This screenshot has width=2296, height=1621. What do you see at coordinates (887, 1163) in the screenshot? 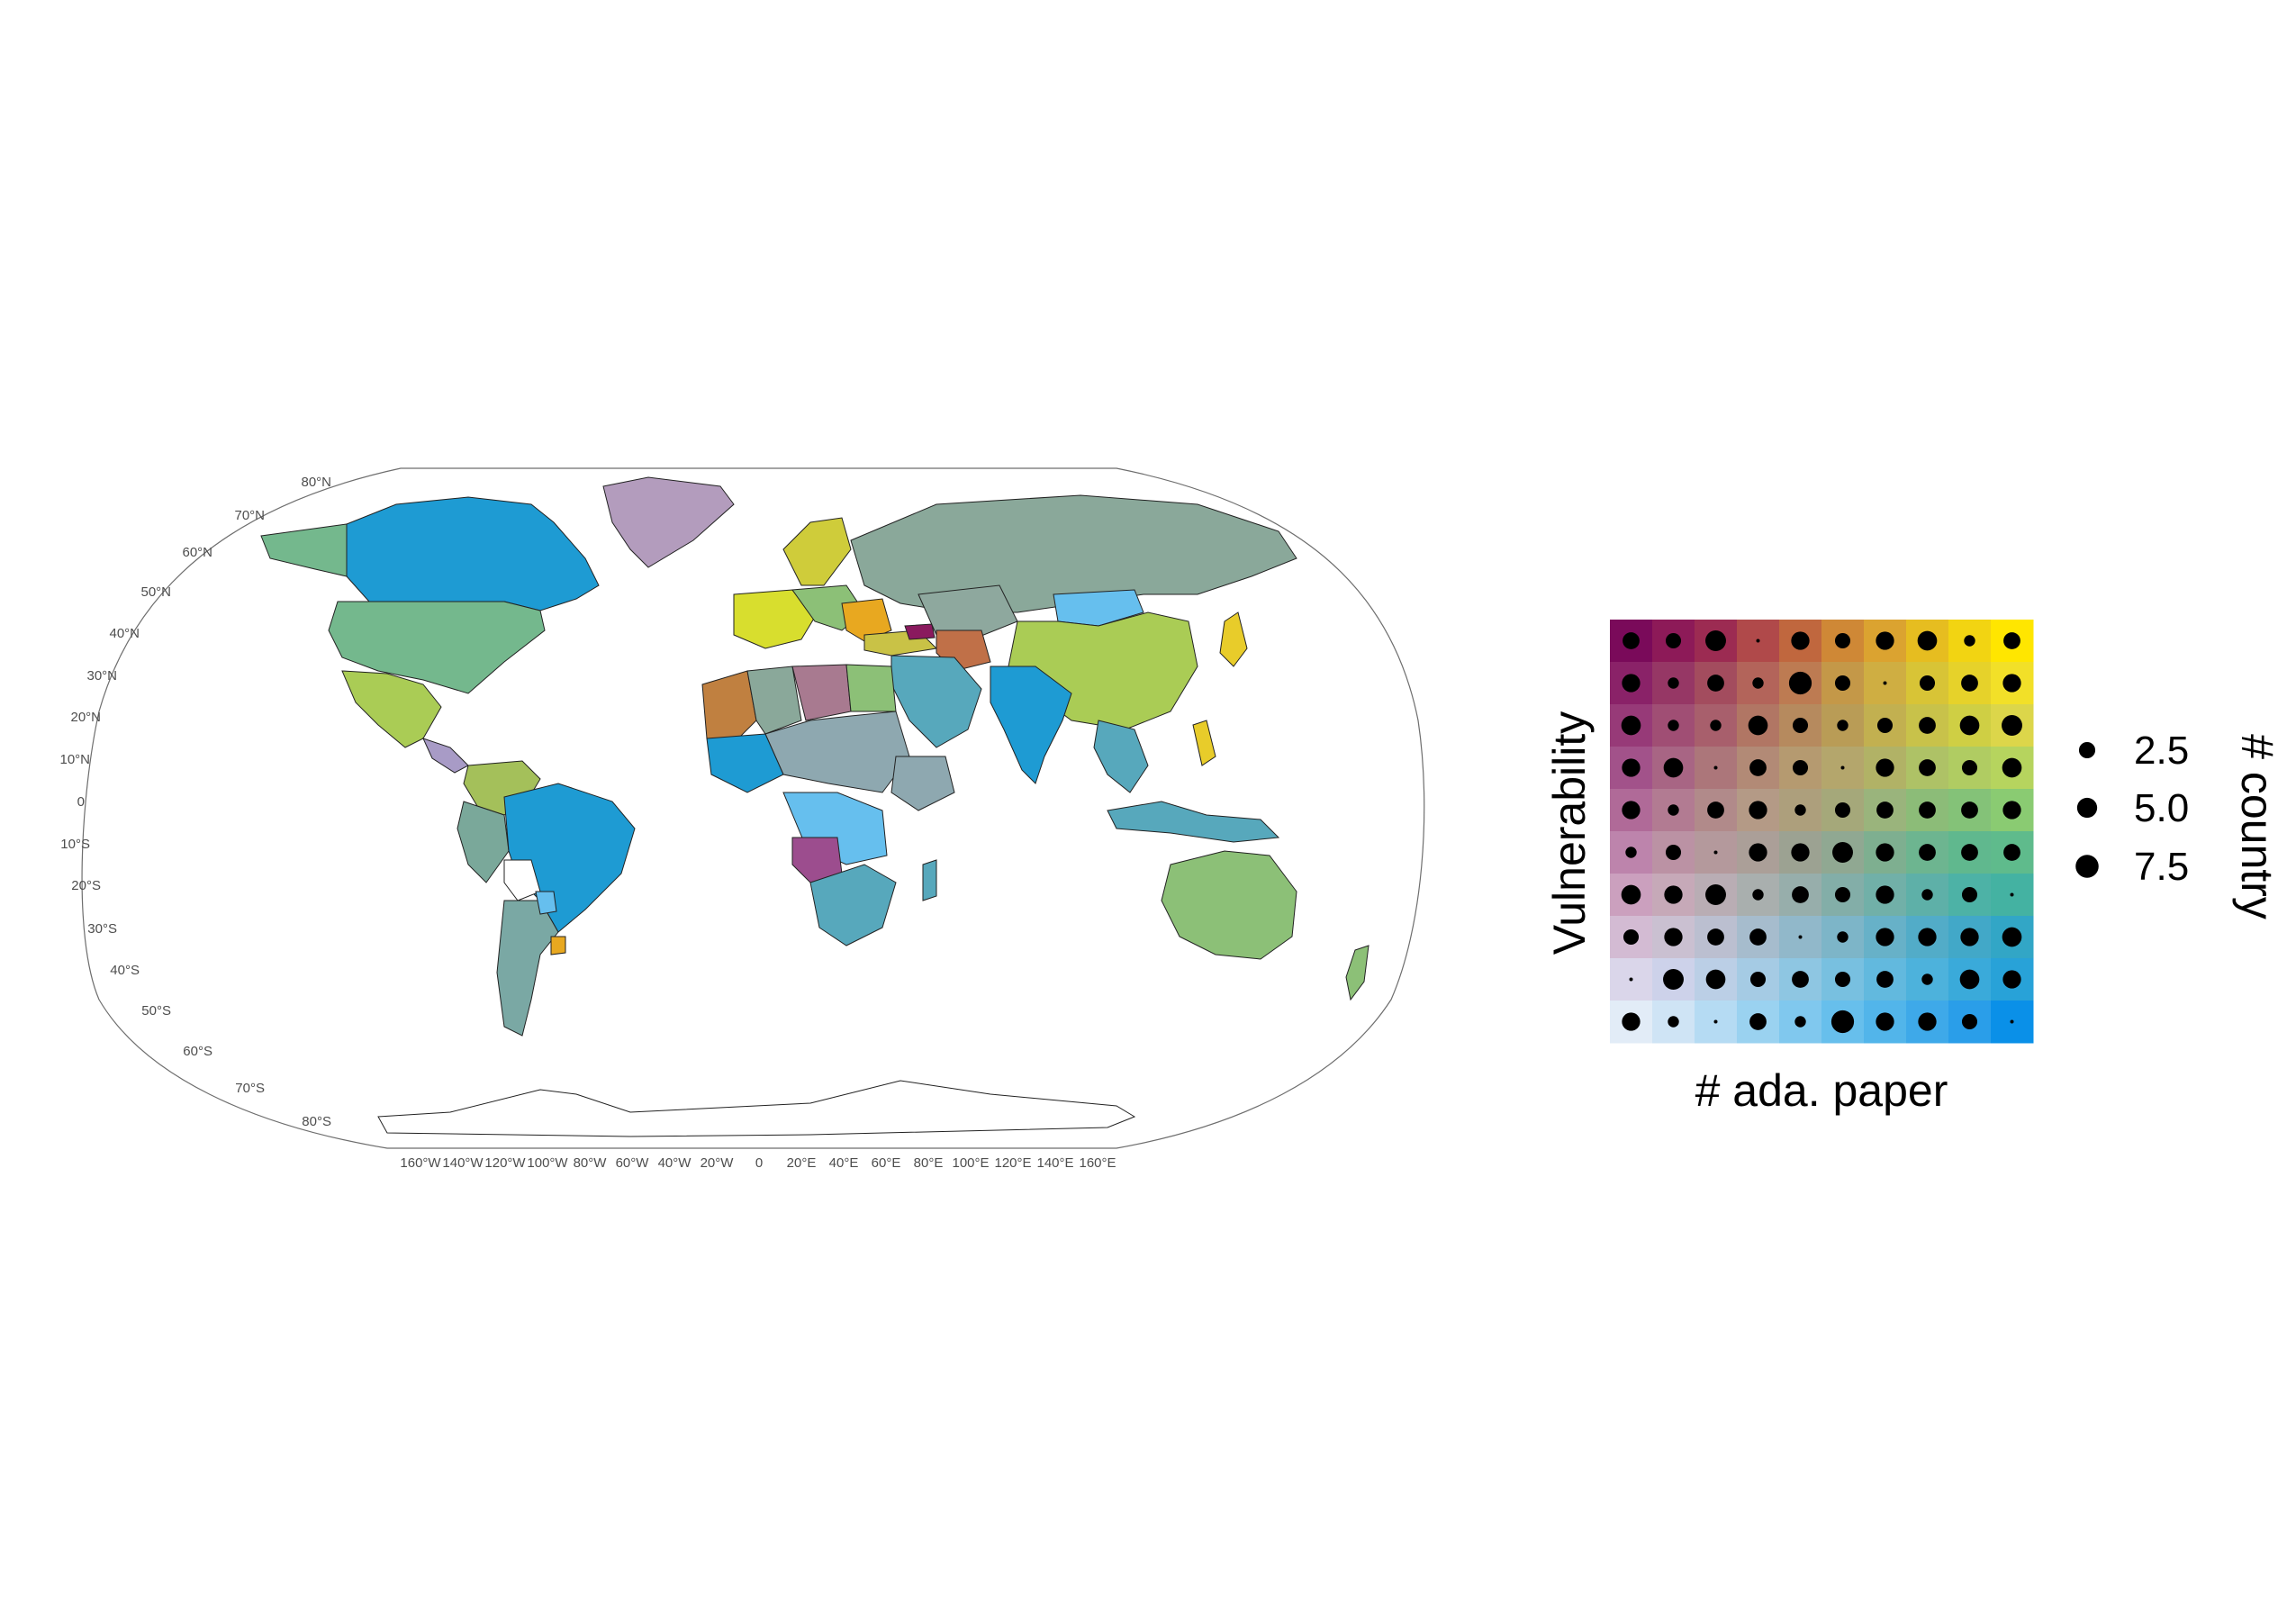
I see `longitude-label: 60°E` at bounding box center [887, 1163].